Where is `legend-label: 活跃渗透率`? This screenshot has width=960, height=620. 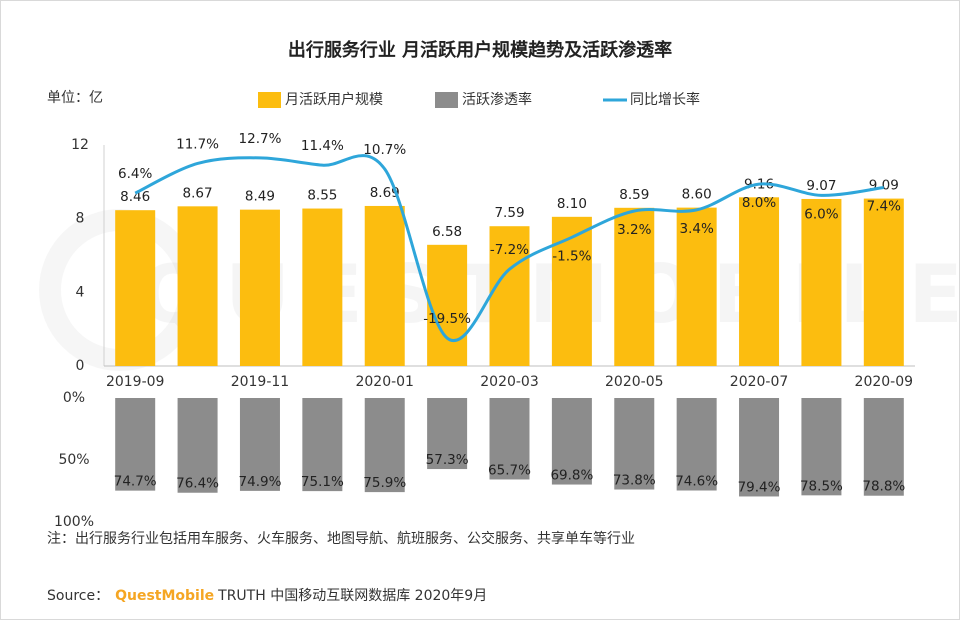
legend-label: 活跃渗透率 is located at coordinates (497, 99).